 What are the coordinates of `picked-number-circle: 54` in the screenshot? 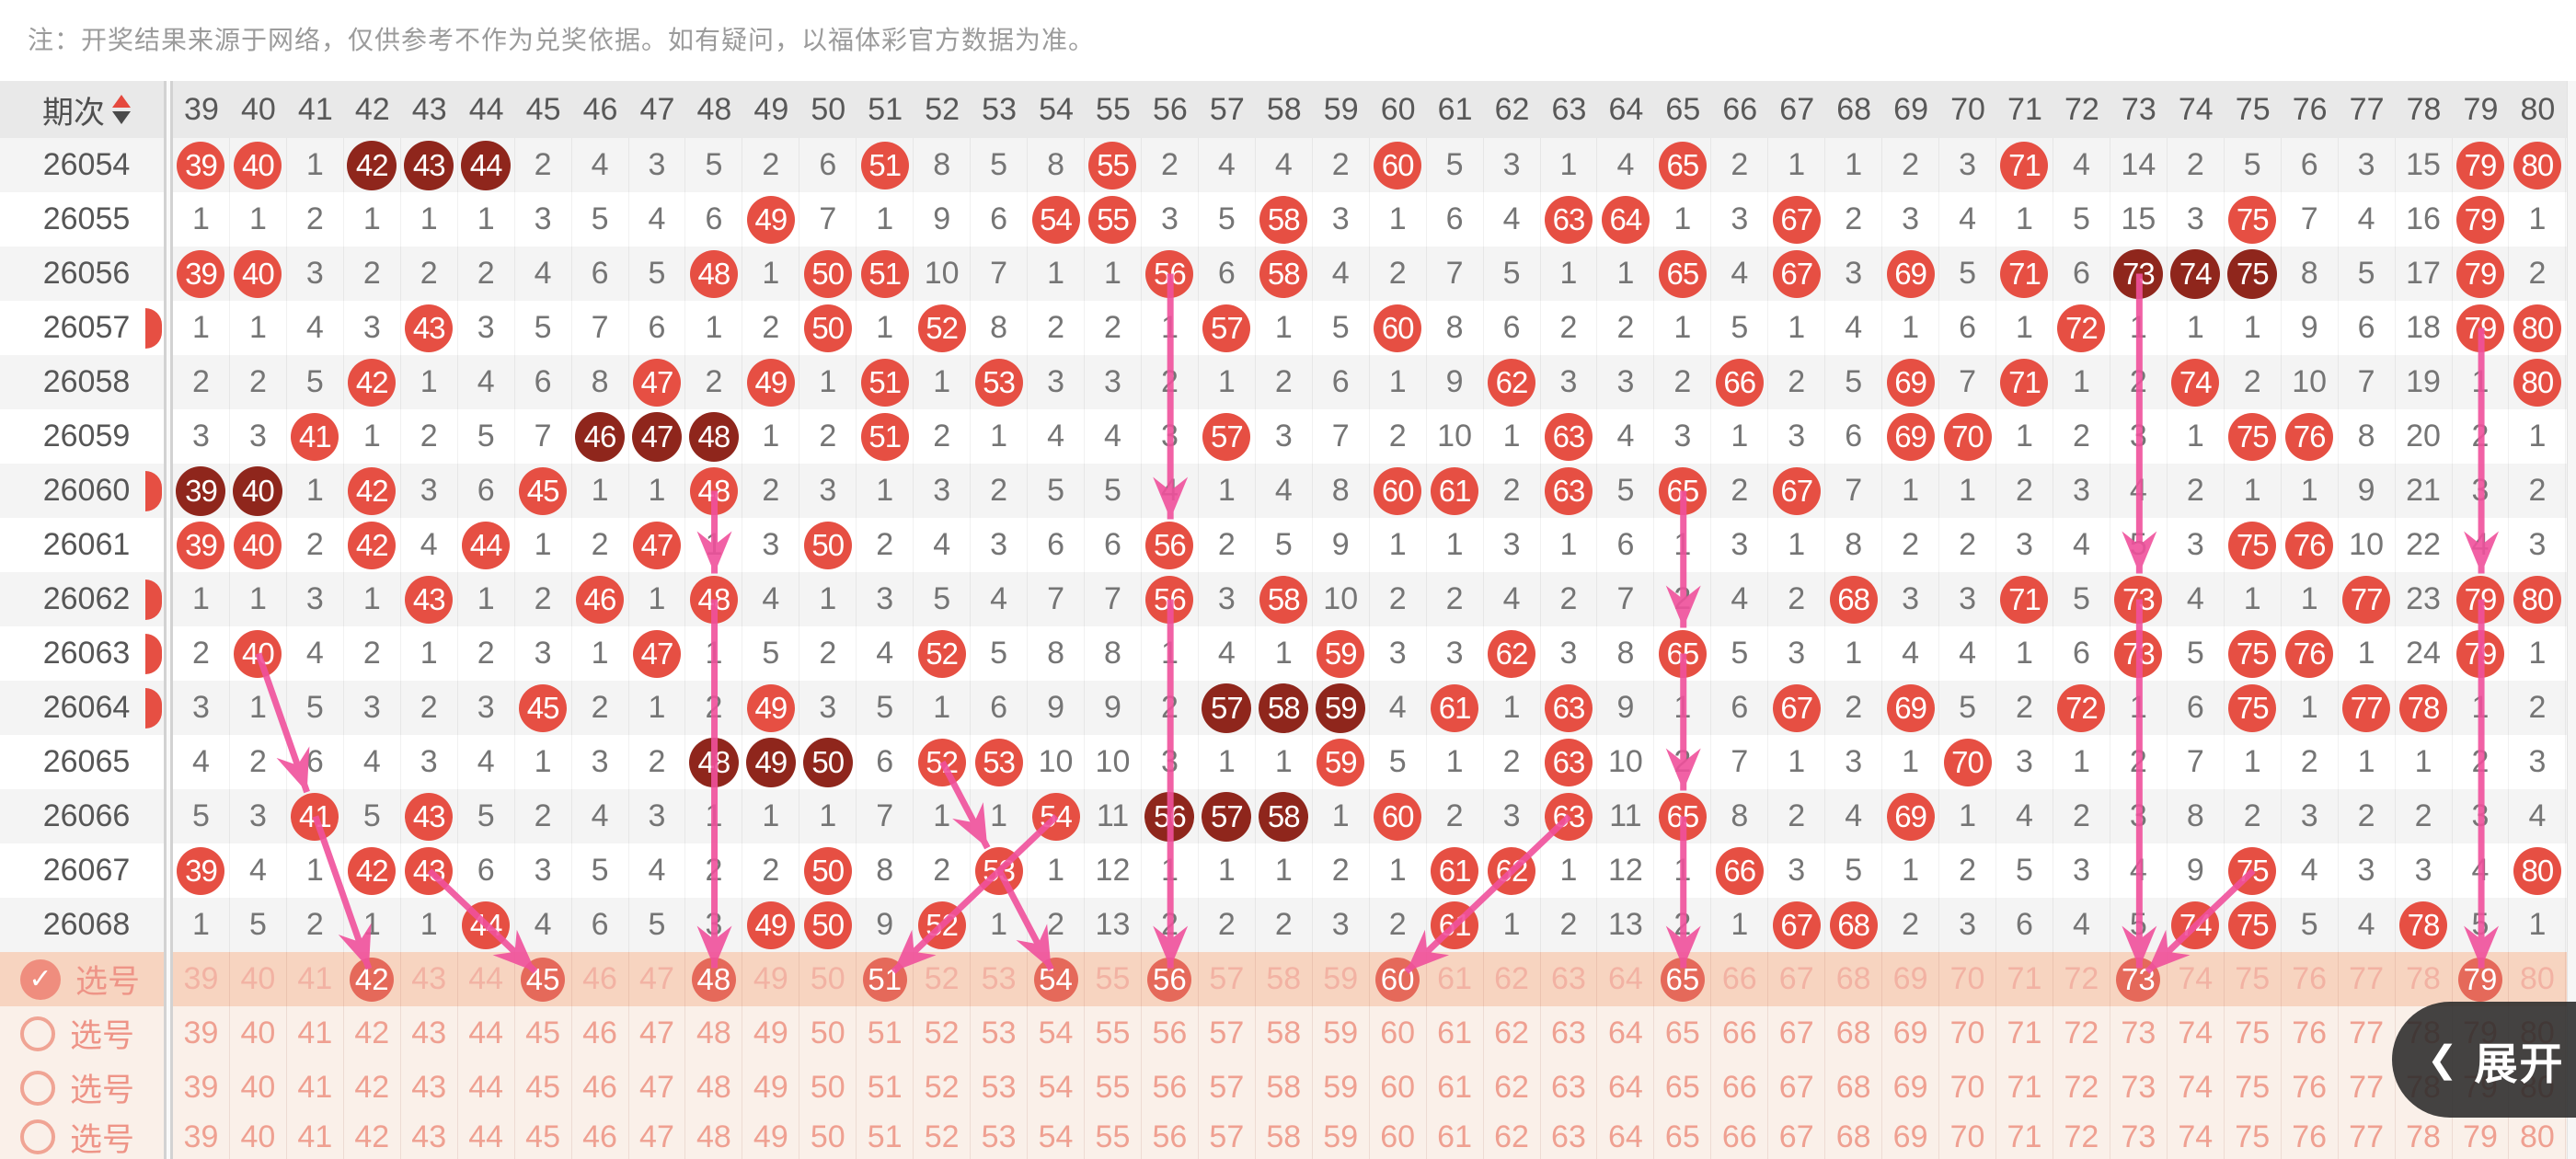 It's located at (1055, 979).